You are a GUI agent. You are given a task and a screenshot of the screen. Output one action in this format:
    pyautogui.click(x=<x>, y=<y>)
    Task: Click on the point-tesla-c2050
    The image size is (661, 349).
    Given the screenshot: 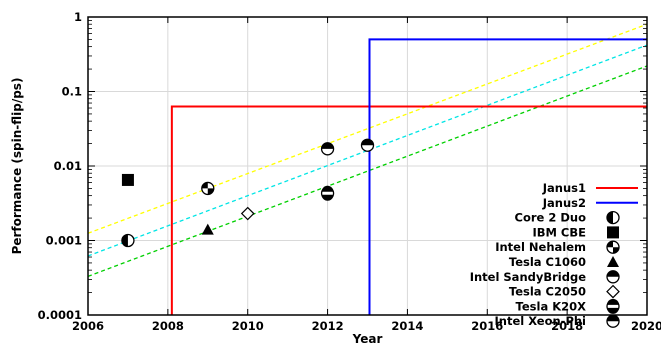 What is the action you would take?
    pyautogui.click(x=247, y=213)
    